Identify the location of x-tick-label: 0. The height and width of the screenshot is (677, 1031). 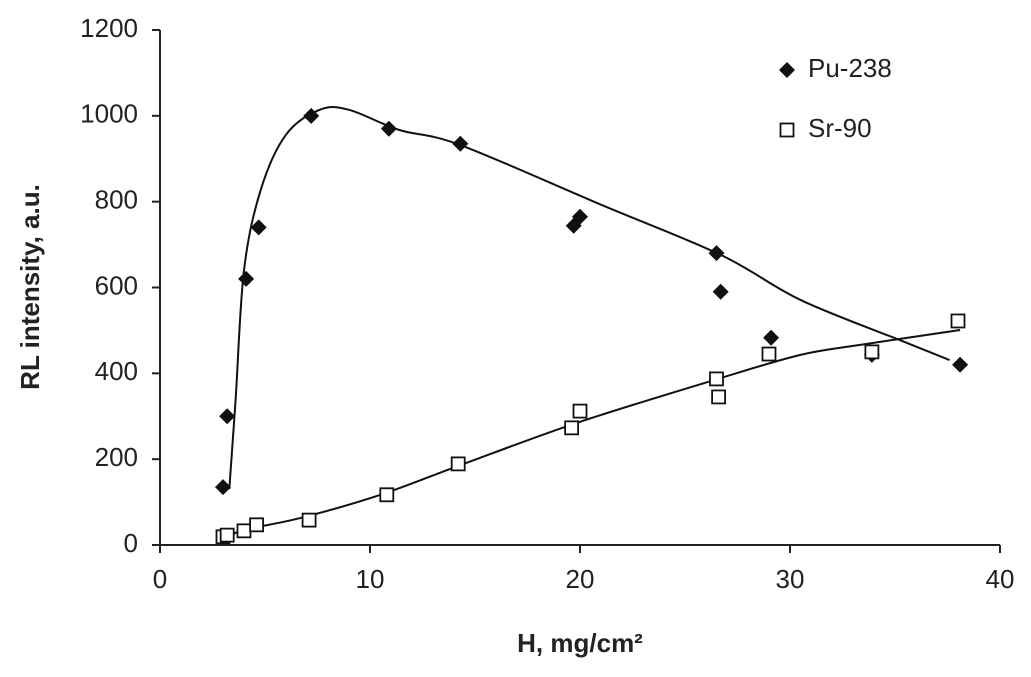
(160, 579).